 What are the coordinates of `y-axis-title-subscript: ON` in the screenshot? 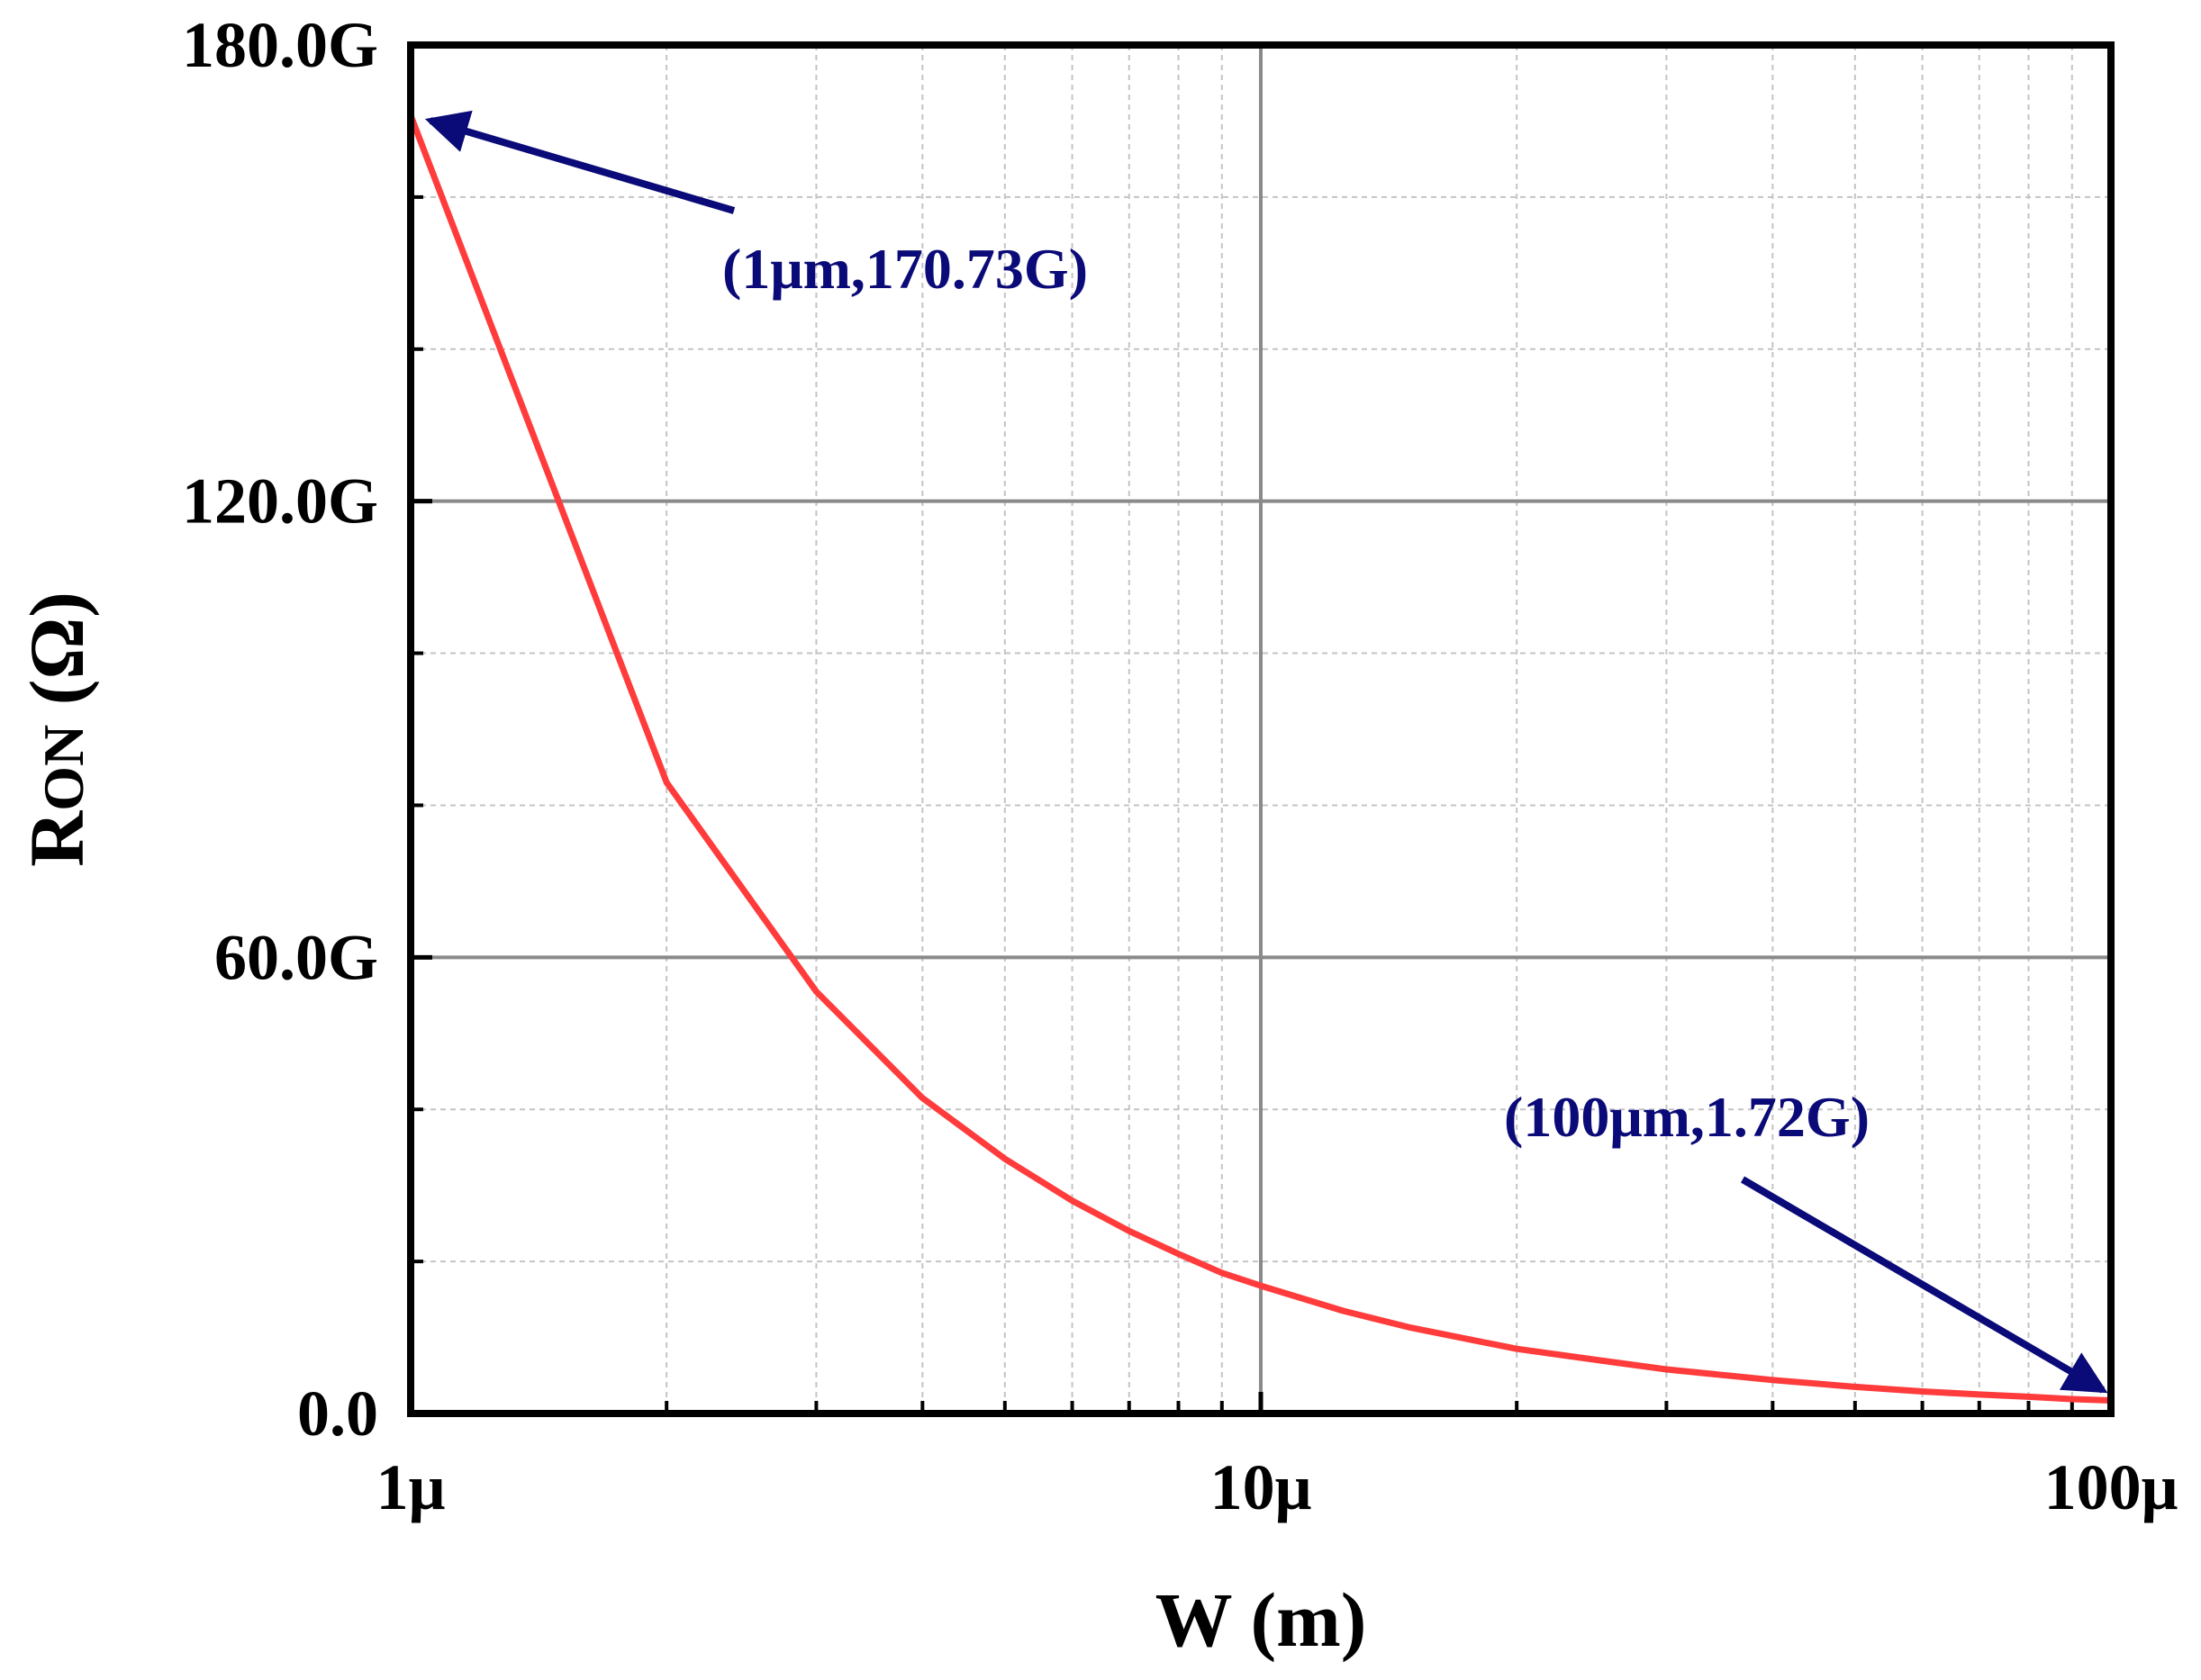 It's located at (63, 768).